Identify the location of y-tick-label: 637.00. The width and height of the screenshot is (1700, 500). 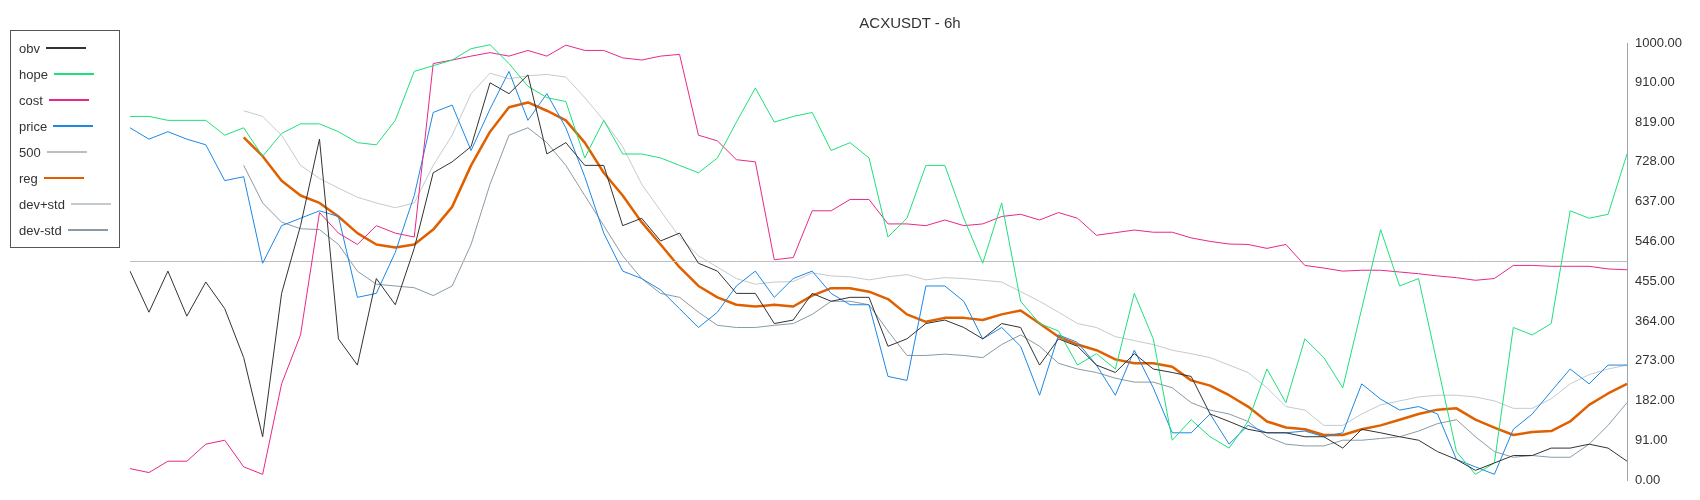
(1655, 201).